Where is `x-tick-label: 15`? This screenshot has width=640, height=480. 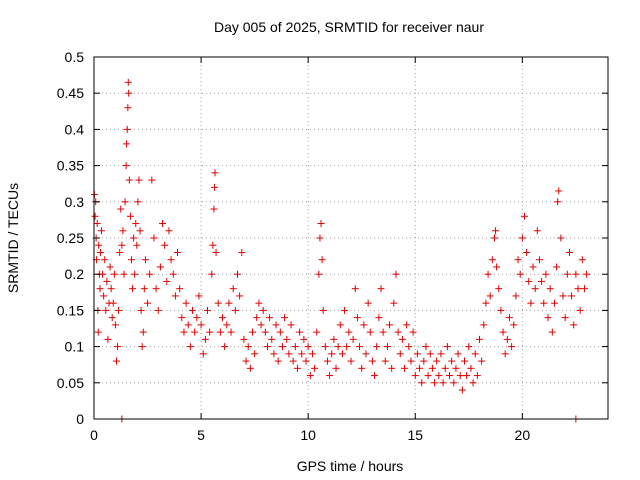 x-tick-label: 15 is located at coordinates (415, 435).